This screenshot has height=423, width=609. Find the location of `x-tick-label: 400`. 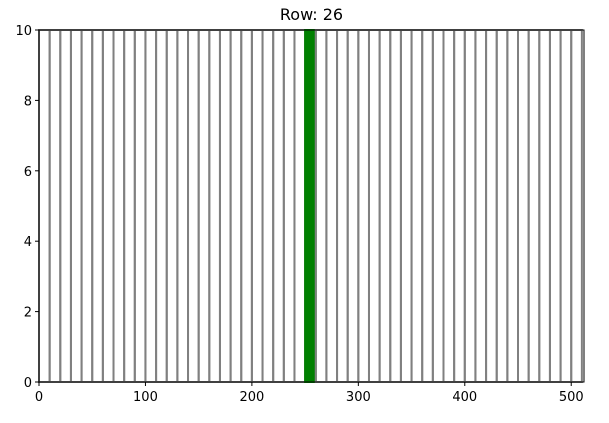

x-tick-label: 400 is located at coordinates (464, 397).